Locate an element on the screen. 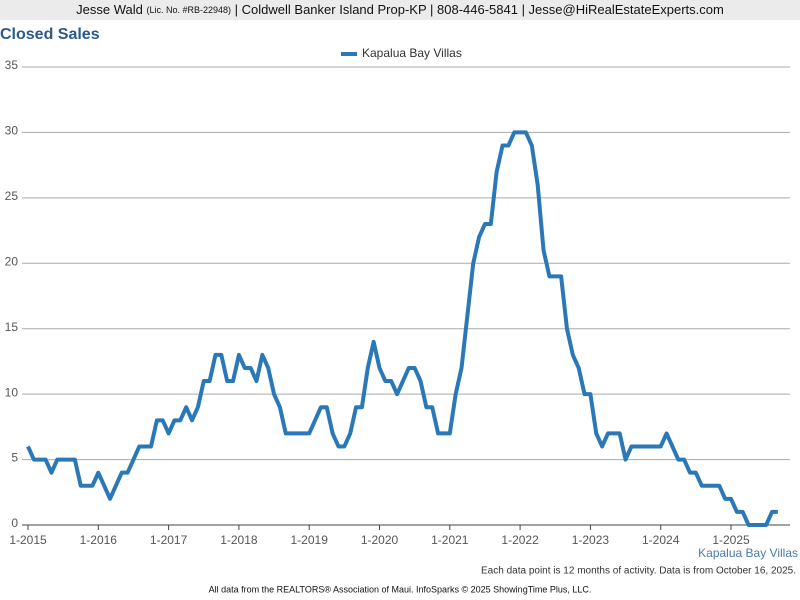 This screenshot has height=600, width=800. y-tick-label: 10 is located at coordinates (12, 392).